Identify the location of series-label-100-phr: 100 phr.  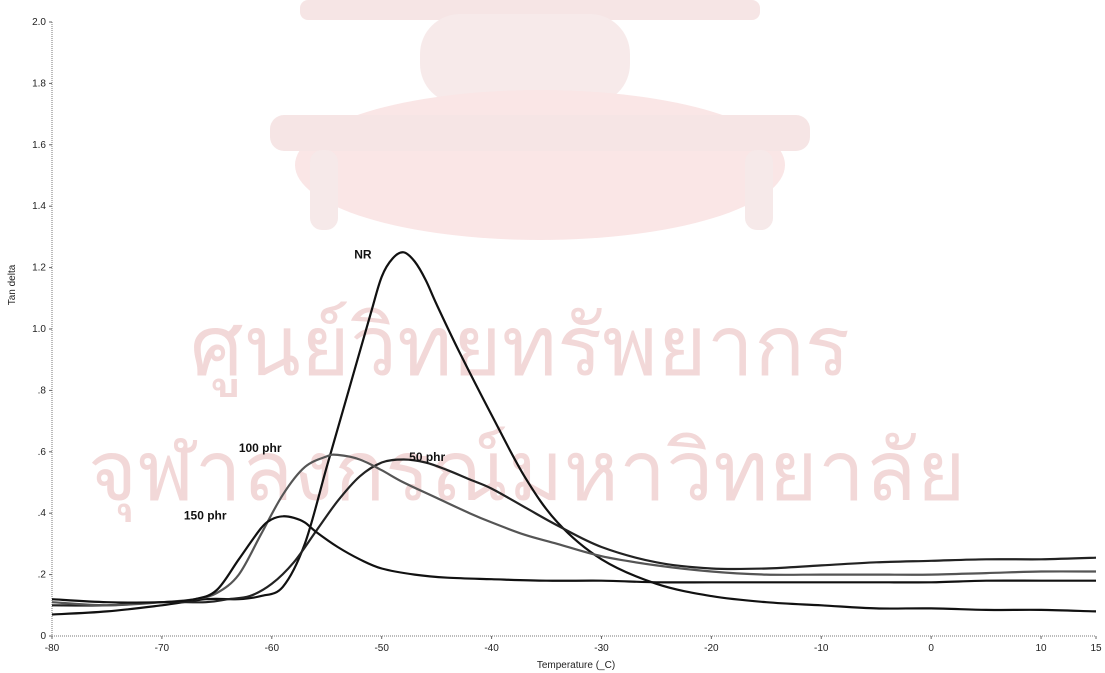
(260, 448).